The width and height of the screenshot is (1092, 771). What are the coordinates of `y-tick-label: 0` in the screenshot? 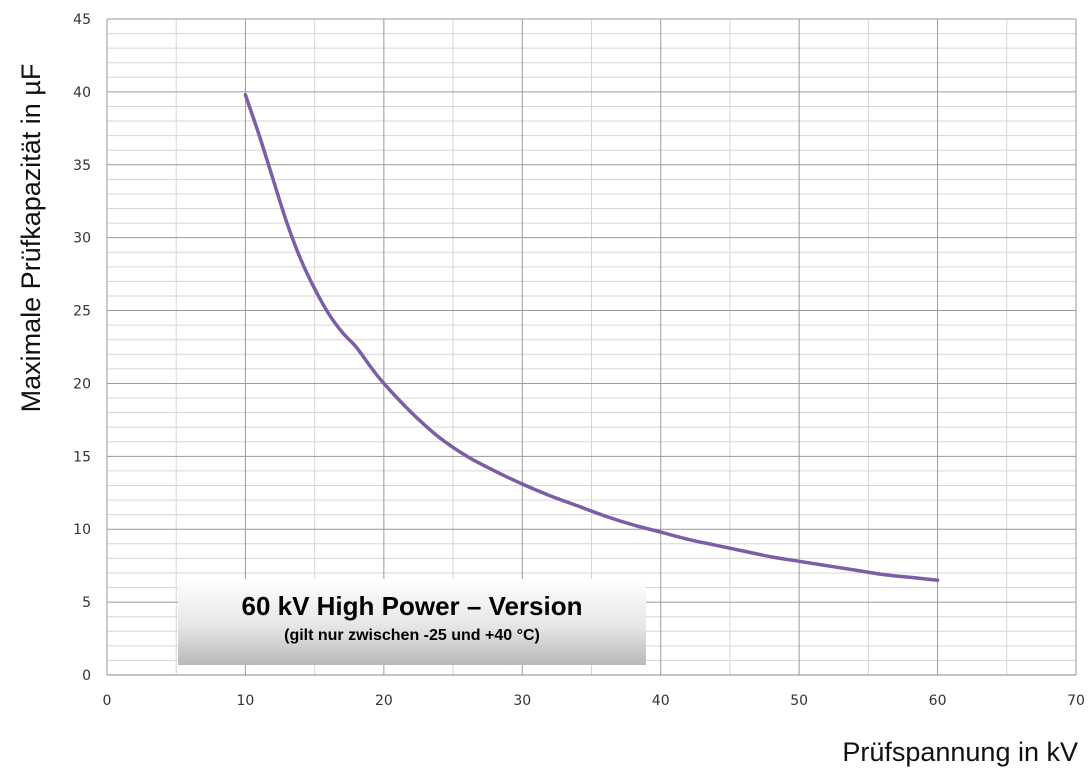 It's located at (86, 676).